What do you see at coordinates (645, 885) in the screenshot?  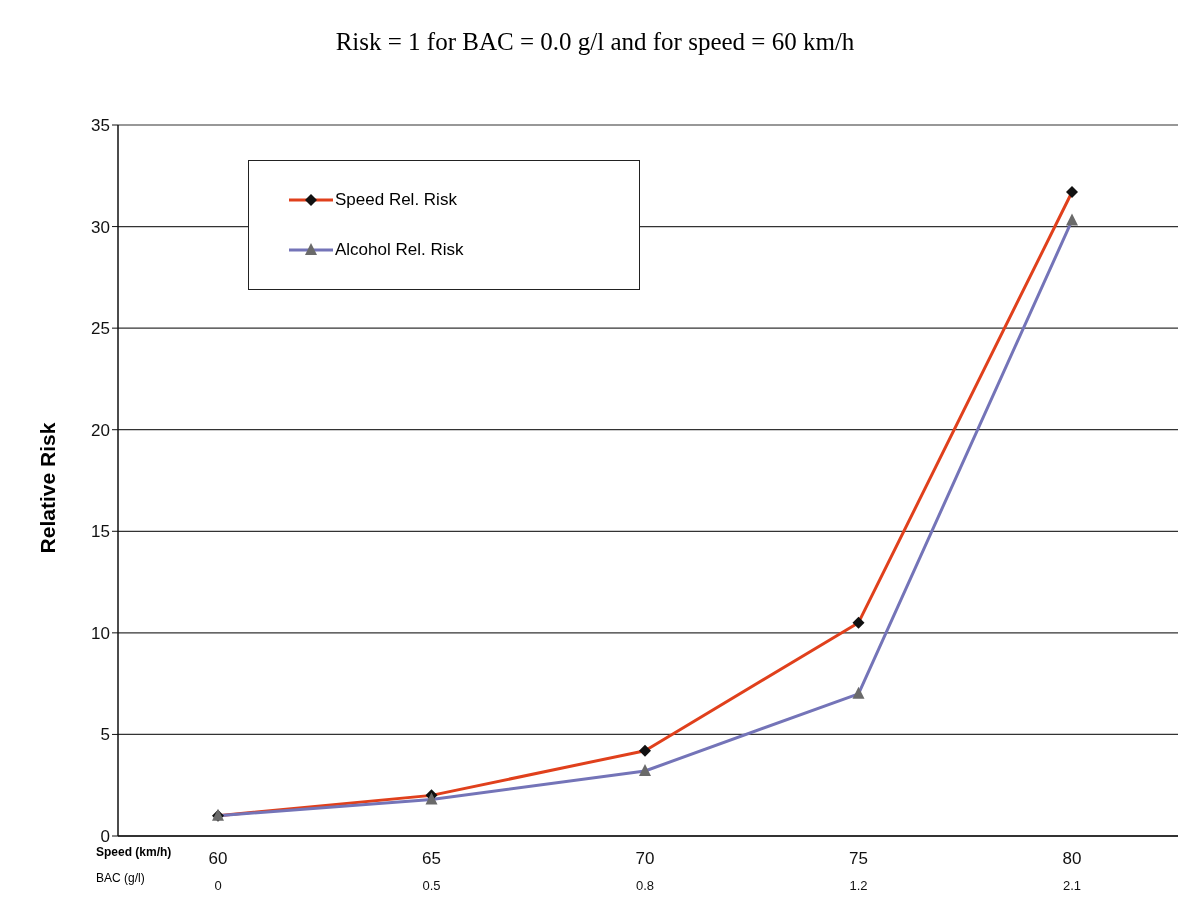 I see `text: 0.8` at bounding box center [645, 885].